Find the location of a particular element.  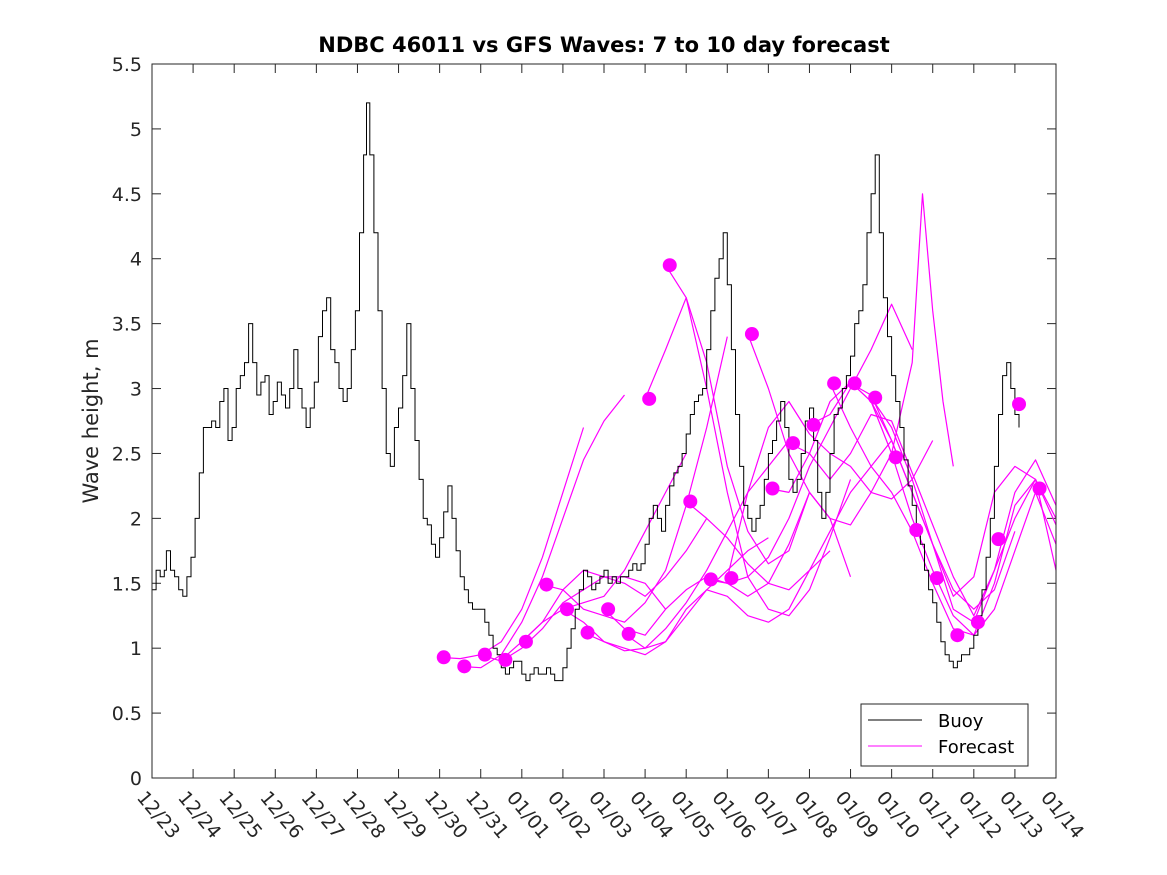

y-tick-label: 5.5 is located at coordinates (127, 65).